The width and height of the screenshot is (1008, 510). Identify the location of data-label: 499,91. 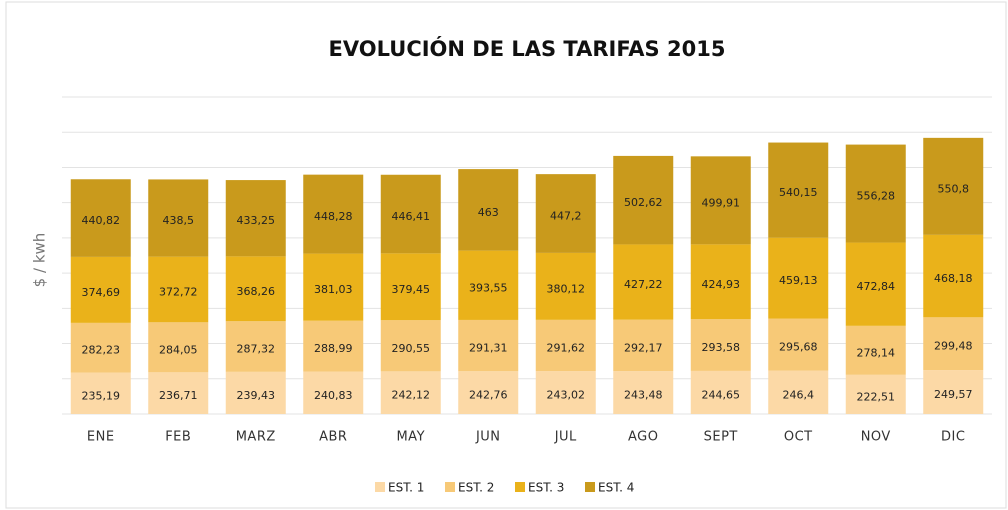
(721, 202).